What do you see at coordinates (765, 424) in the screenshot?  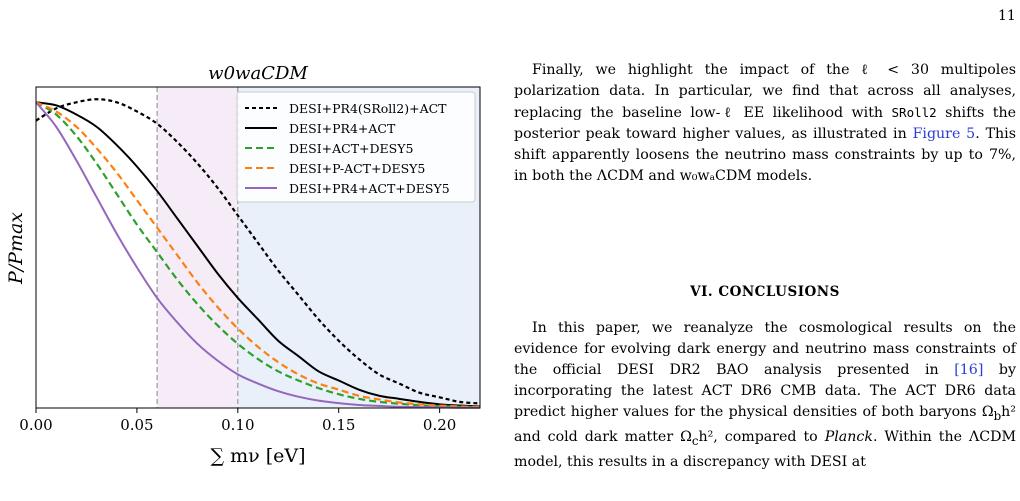 I see `body-text-c: h² and cold dark matter Ω` at bounding box center [765, 424].